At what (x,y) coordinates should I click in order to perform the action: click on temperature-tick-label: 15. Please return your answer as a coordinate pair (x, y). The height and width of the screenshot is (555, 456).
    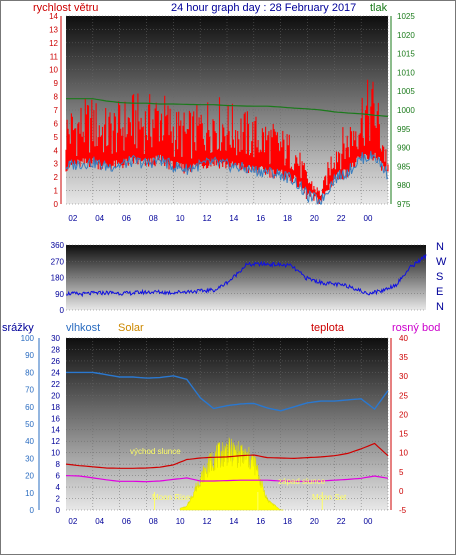
    Looking at the image, I should click on (403, 434).